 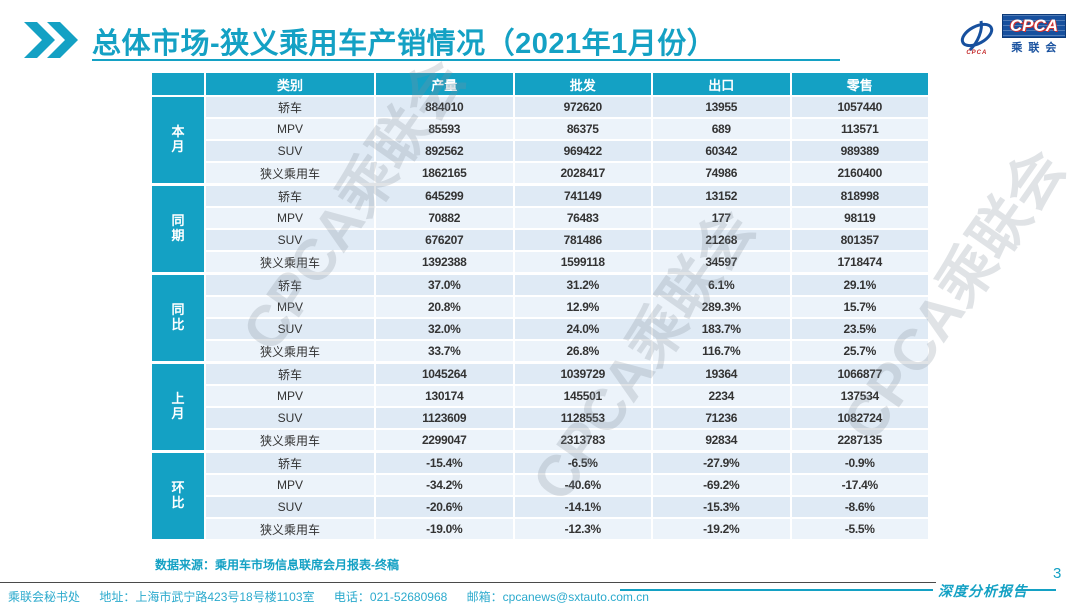 I want to click on logo-text-block: CPCA 乘联会, so click(x=1033, y=34).